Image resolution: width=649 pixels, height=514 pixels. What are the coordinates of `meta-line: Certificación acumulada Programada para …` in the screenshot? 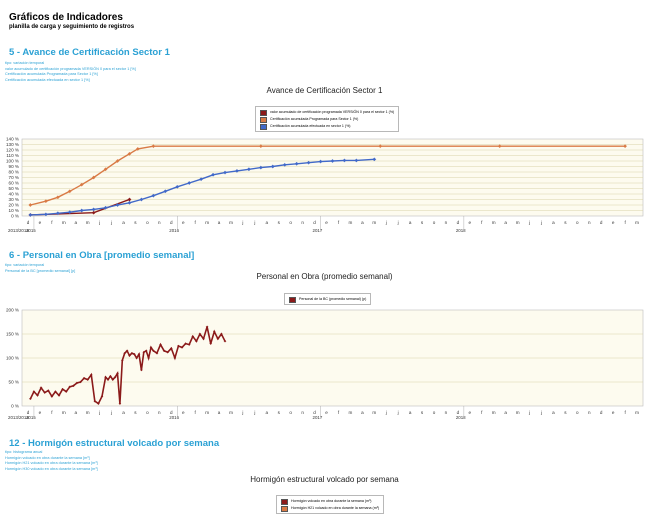 It's located at (51, 74).